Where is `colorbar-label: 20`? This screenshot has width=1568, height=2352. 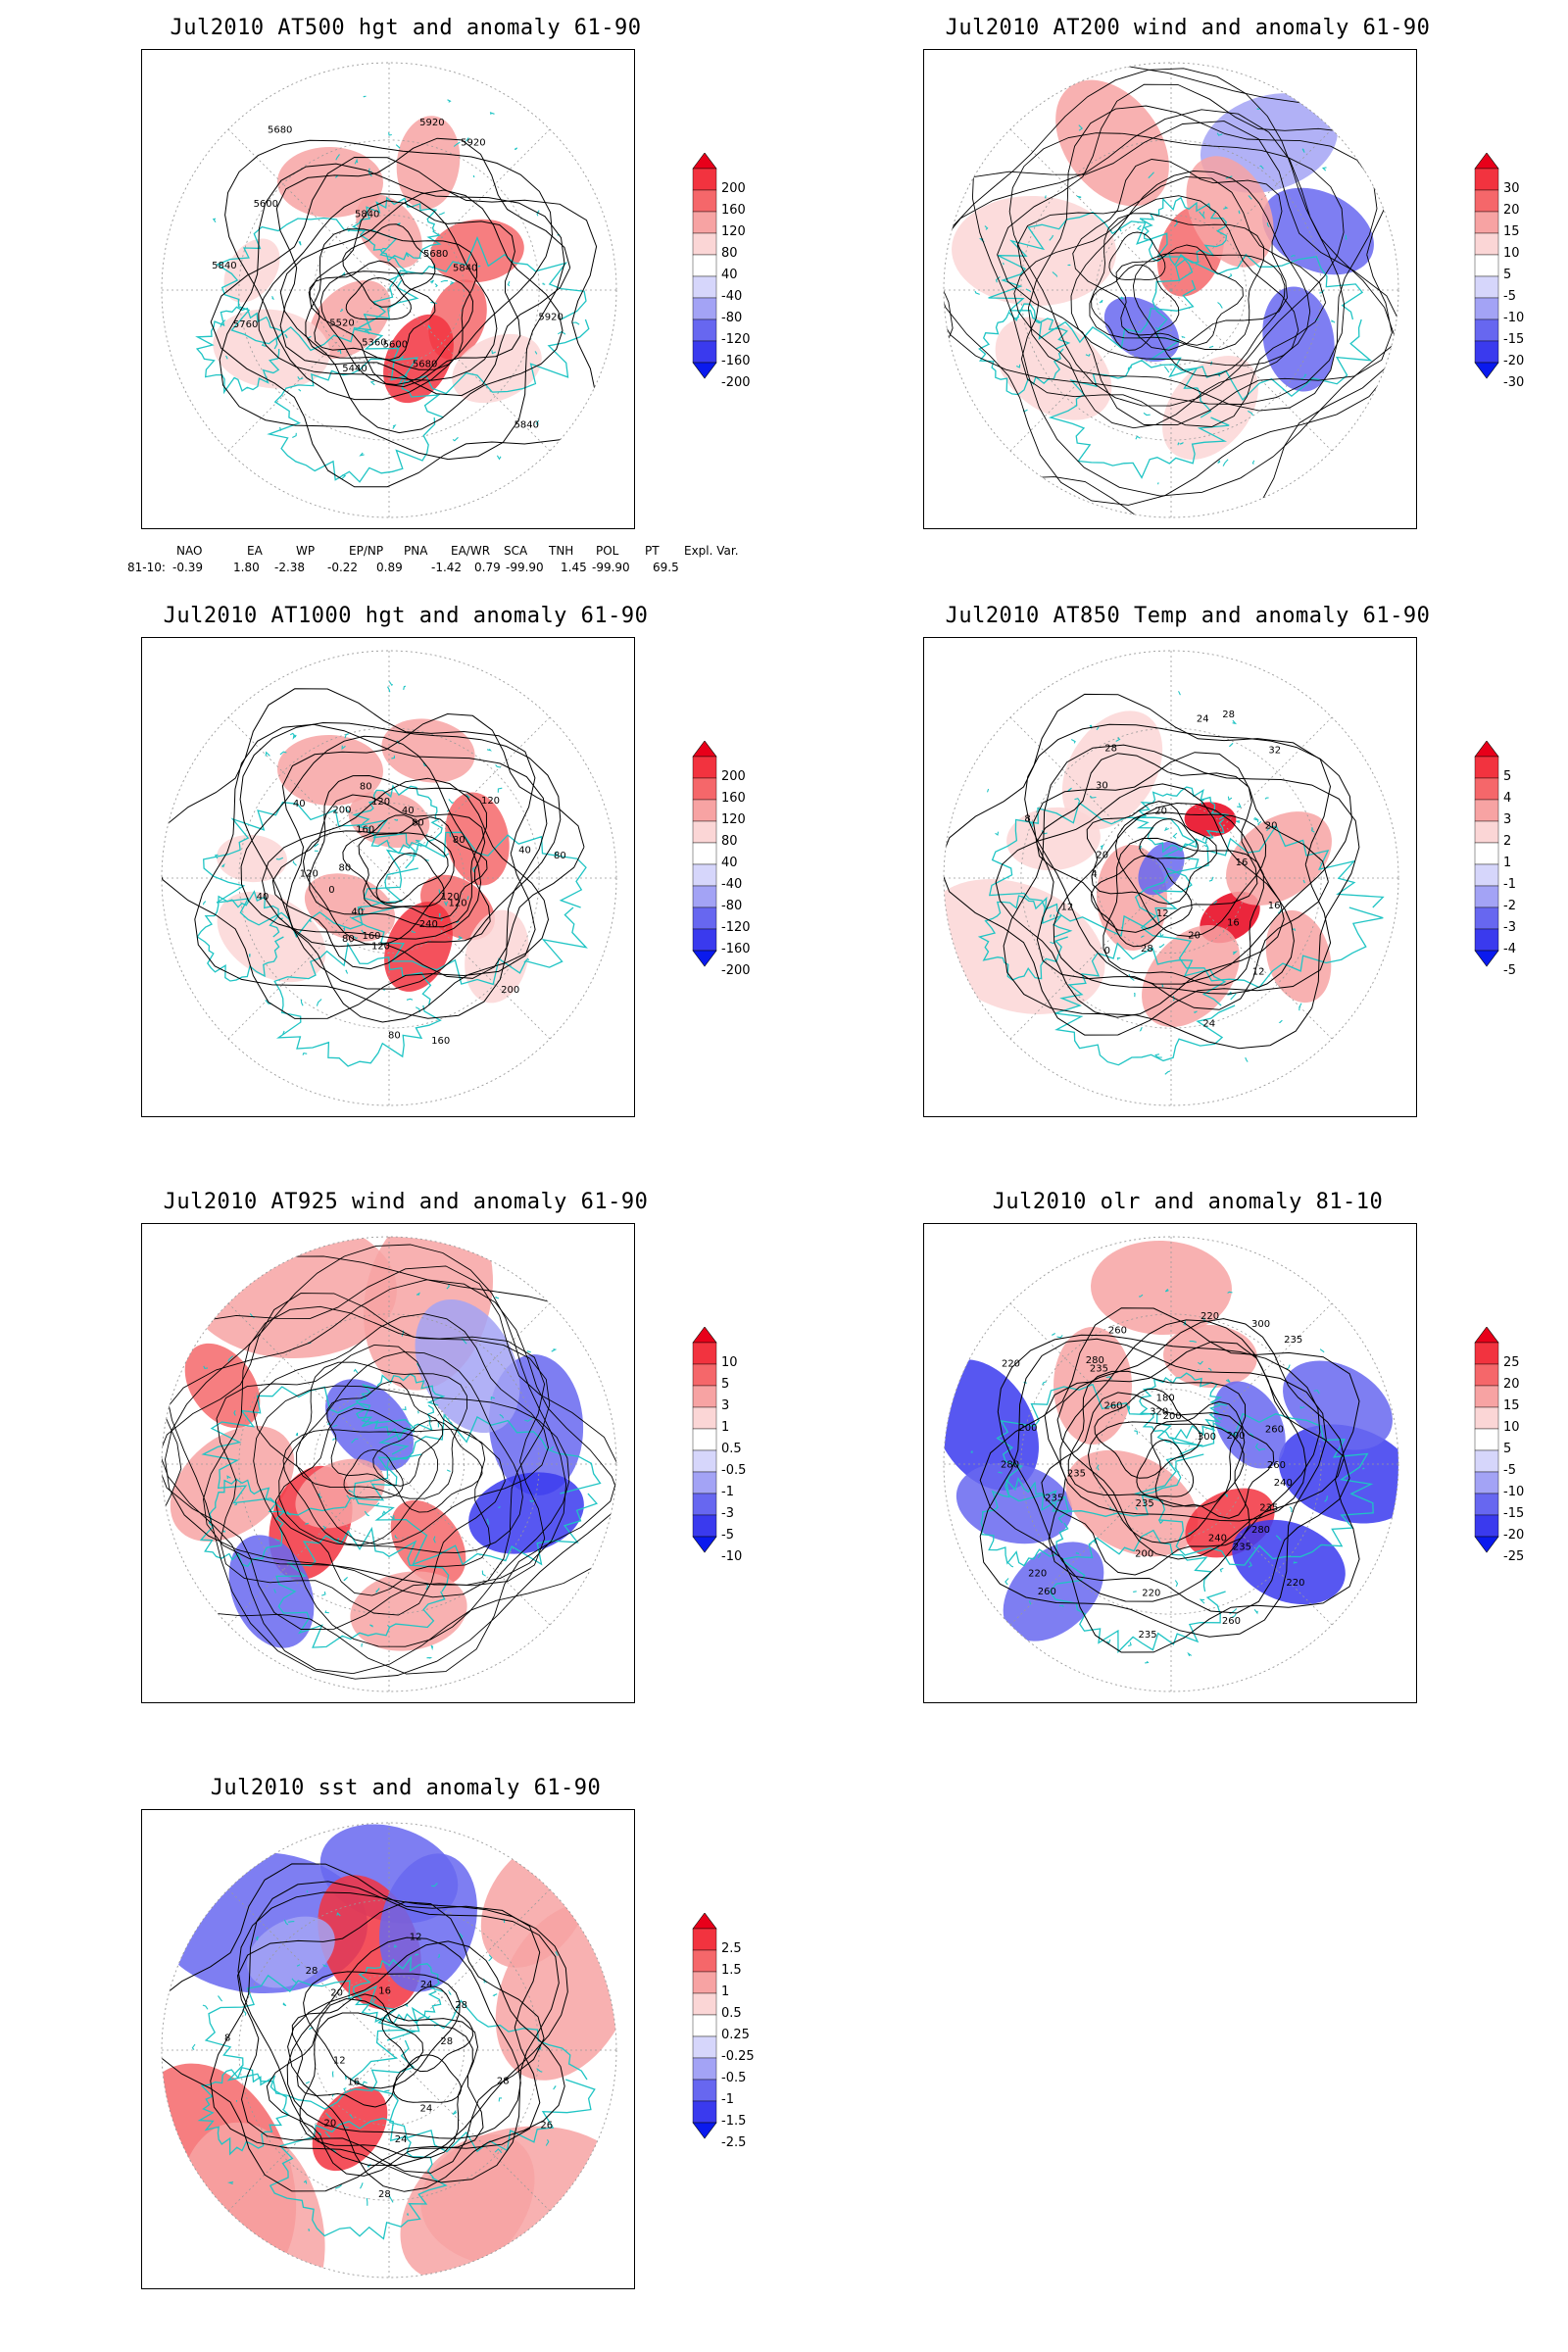
colorbar-label: 20 is located at coordinates (1511, 210).